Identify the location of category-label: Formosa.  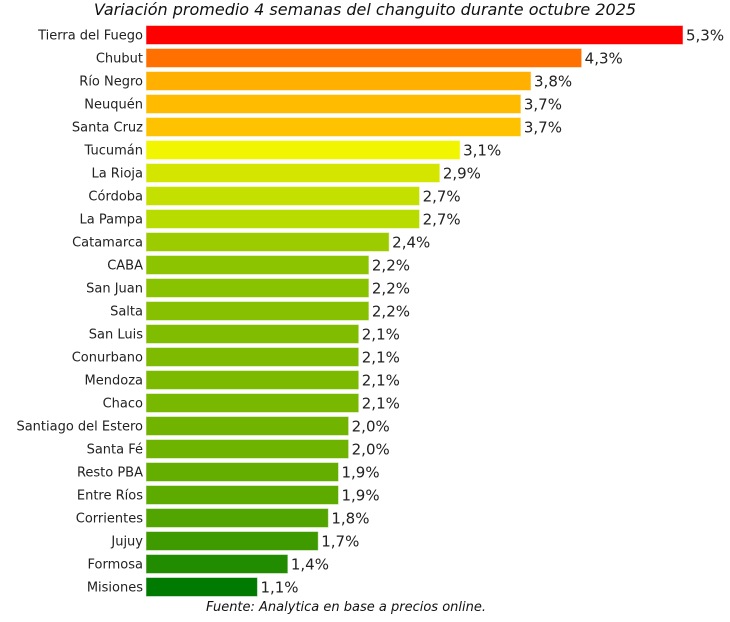
(115, 565).